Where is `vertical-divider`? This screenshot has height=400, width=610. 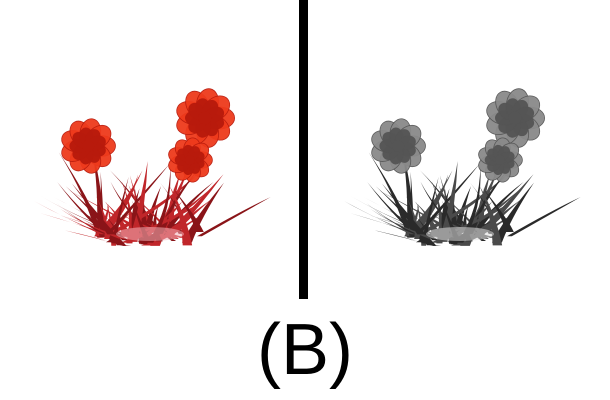 vertical-divider is located at coordinates (303, 149).